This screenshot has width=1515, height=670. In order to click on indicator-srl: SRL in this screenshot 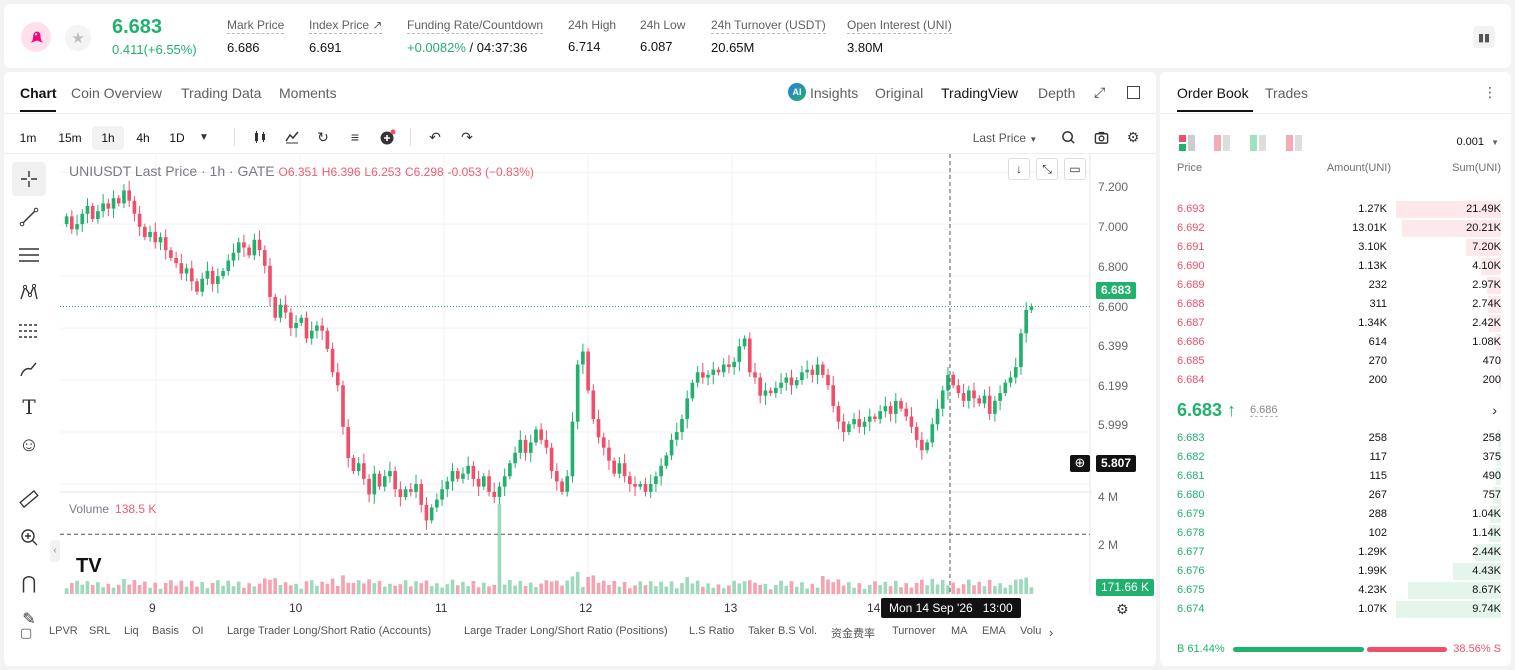, I will do `click(100, 631)`.